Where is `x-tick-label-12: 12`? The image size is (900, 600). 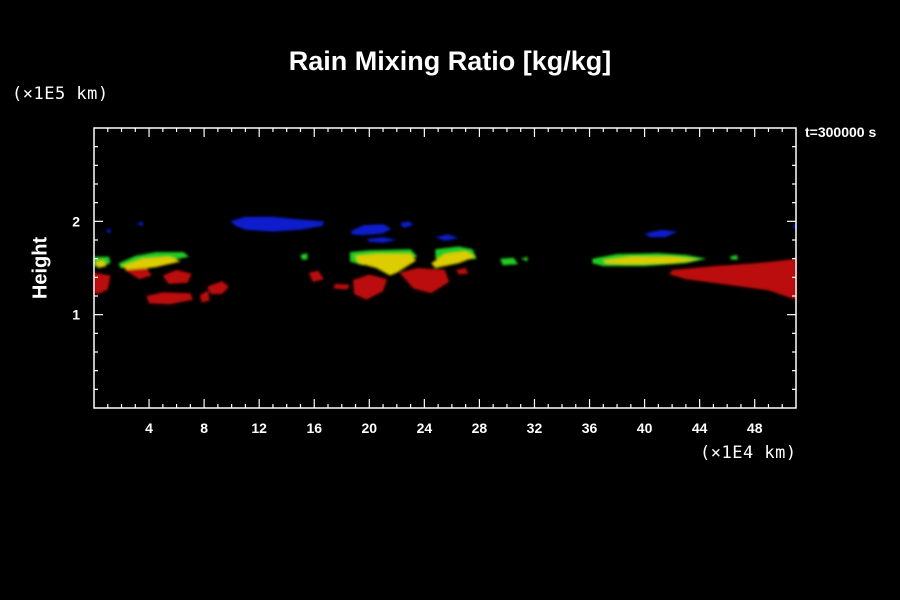
x-tick-label-12: 12 is located at coordinates (259, 428).